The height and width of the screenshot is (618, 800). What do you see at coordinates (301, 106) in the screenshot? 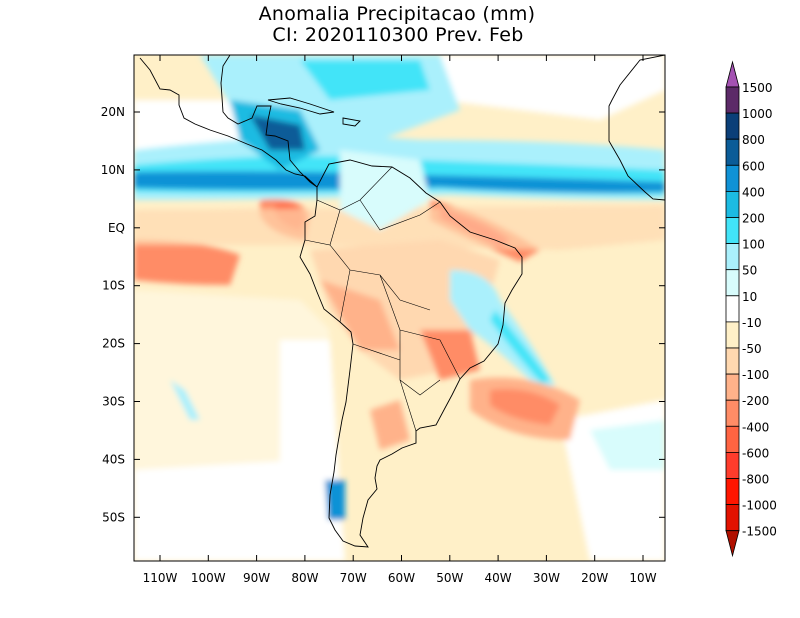
I see `cuba` at bounding box center [301, 106].